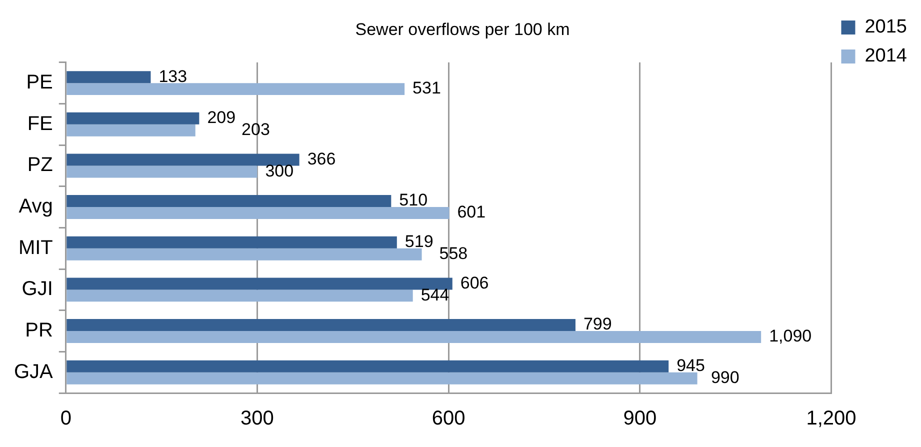  I want to click on data-label: 945, so click(690, 366).